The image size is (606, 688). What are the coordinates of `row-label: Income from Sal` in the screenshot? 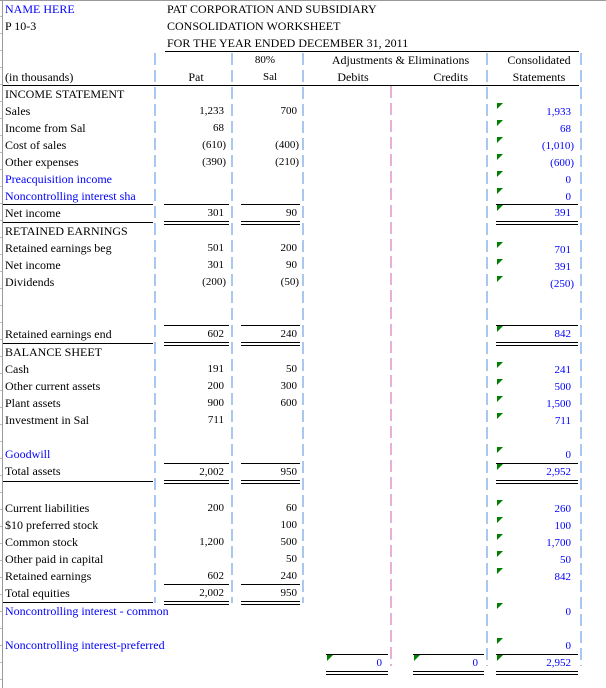 It's located at (45, 128).